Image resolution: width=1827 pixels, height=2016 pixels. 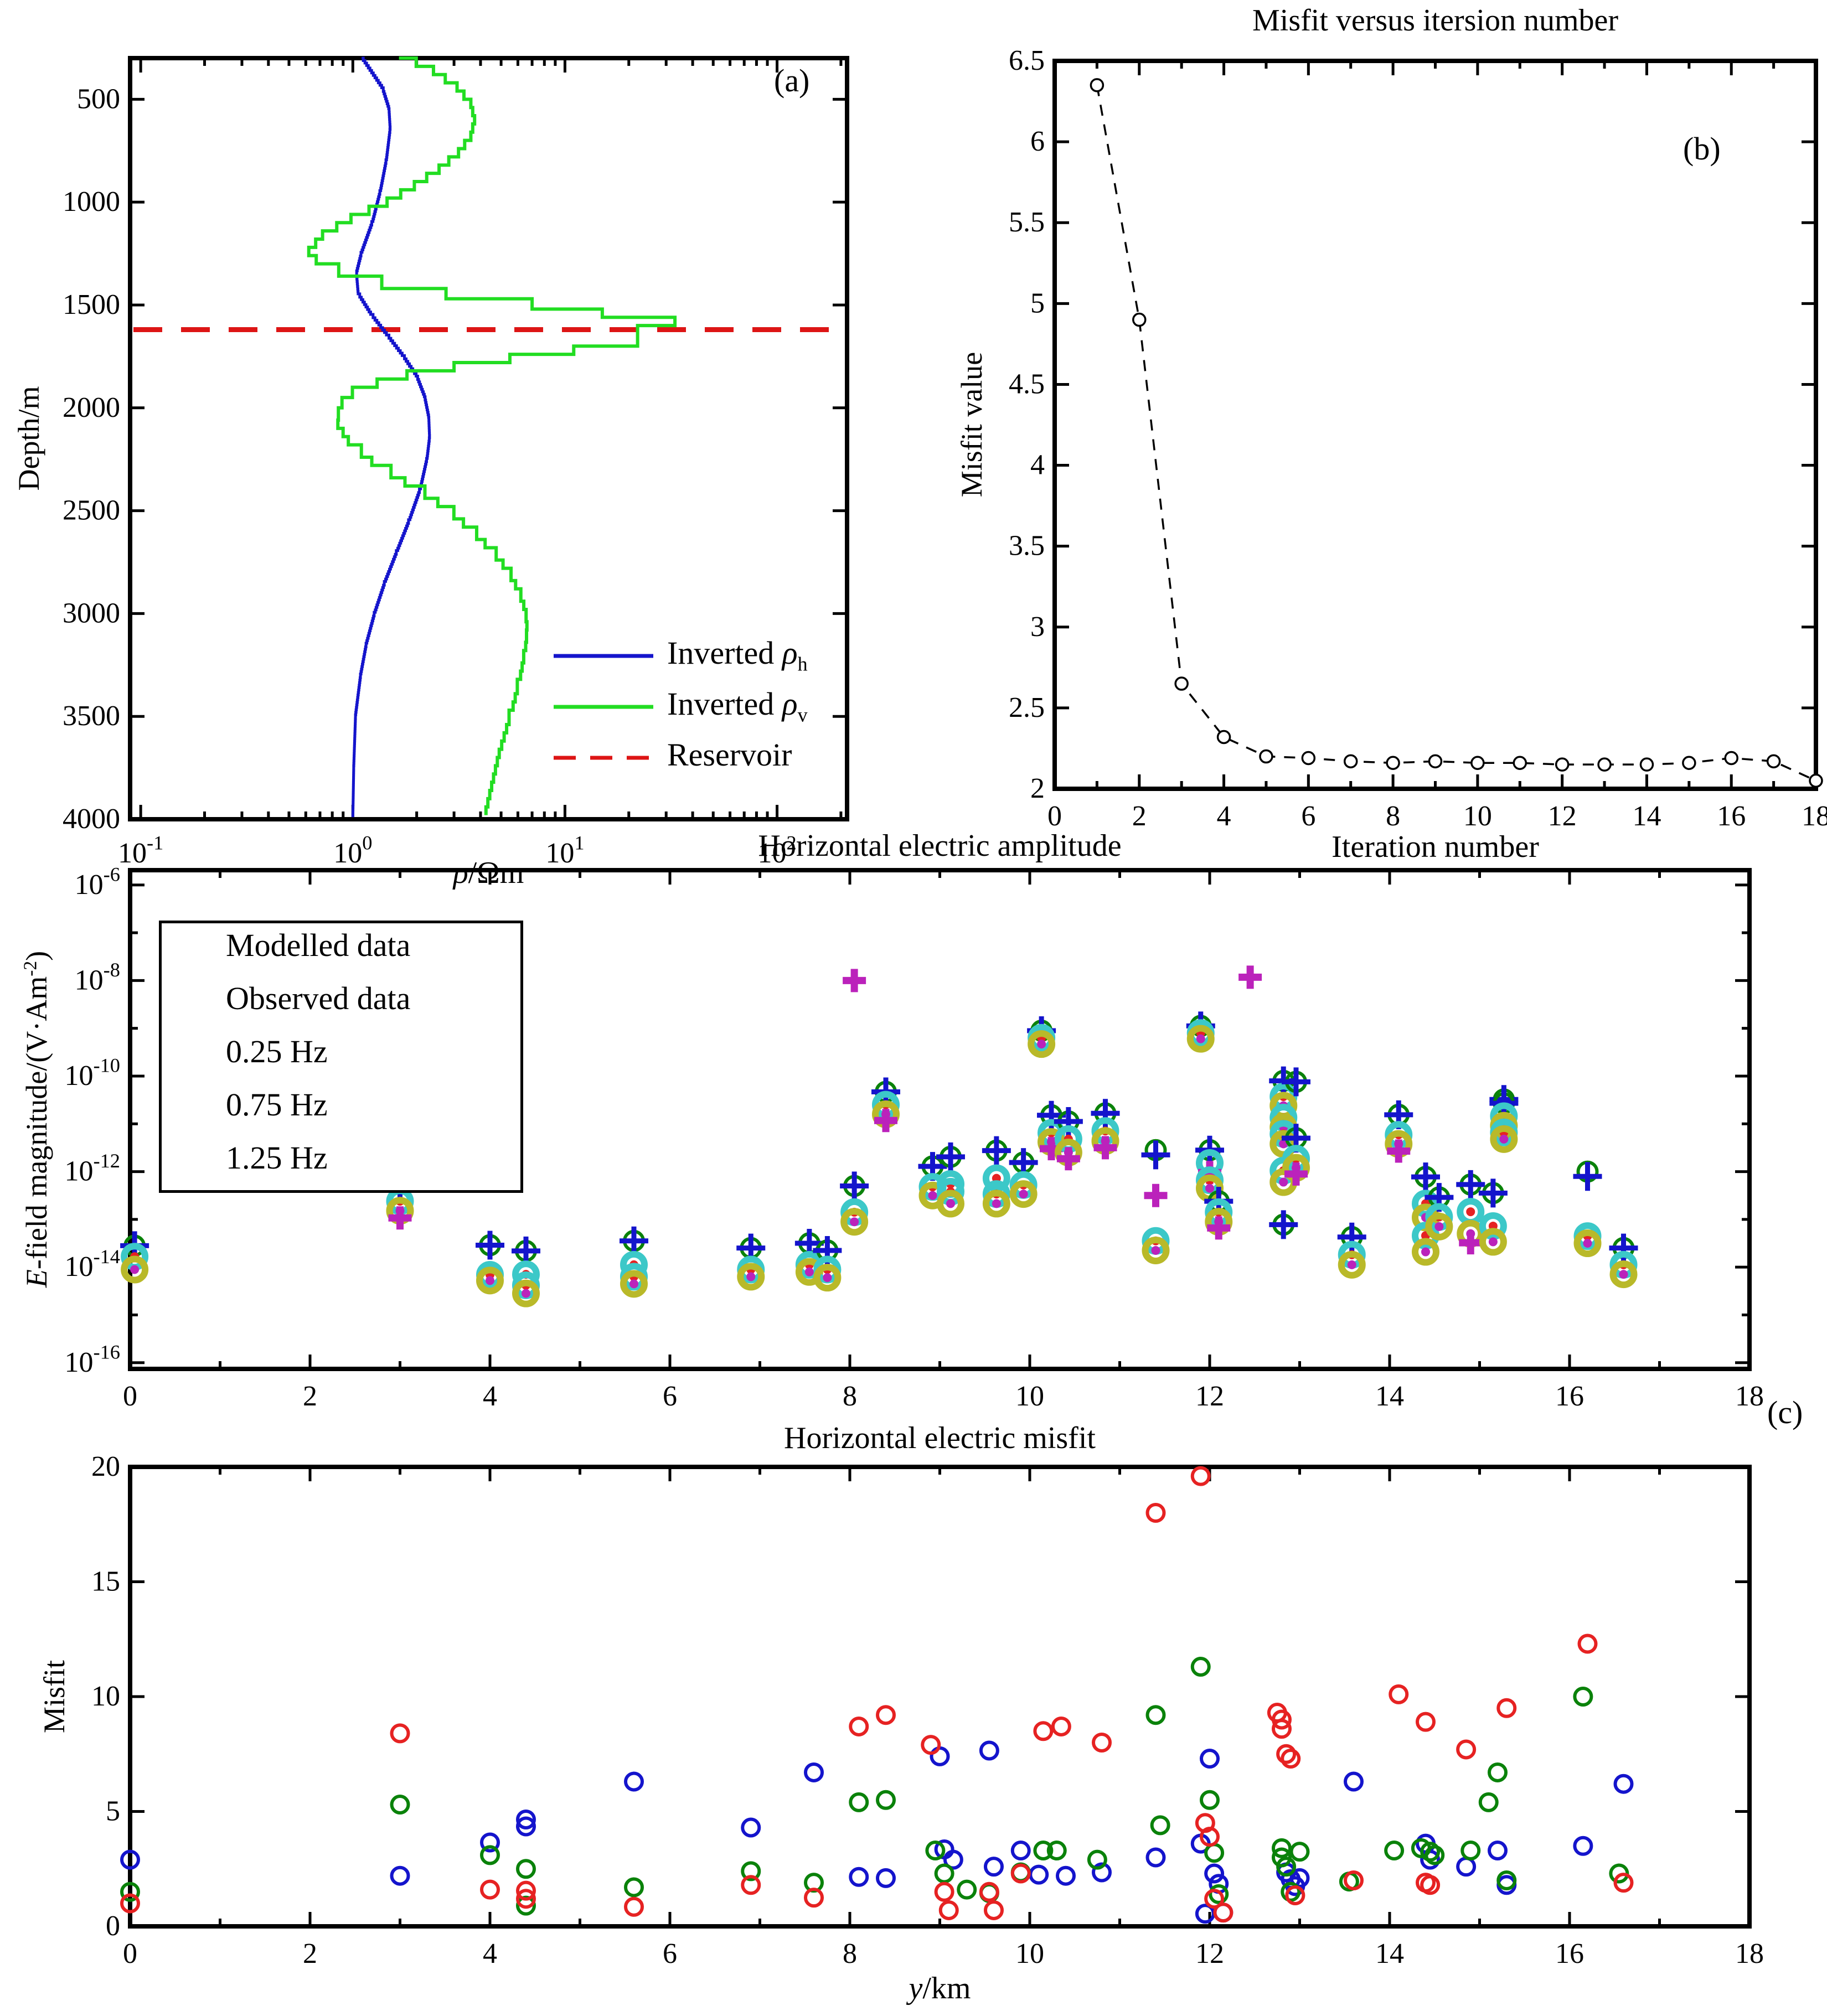 I want to click on legend-c1-item-075hz: 0.75 Hz, so click(x=277, y=1105).